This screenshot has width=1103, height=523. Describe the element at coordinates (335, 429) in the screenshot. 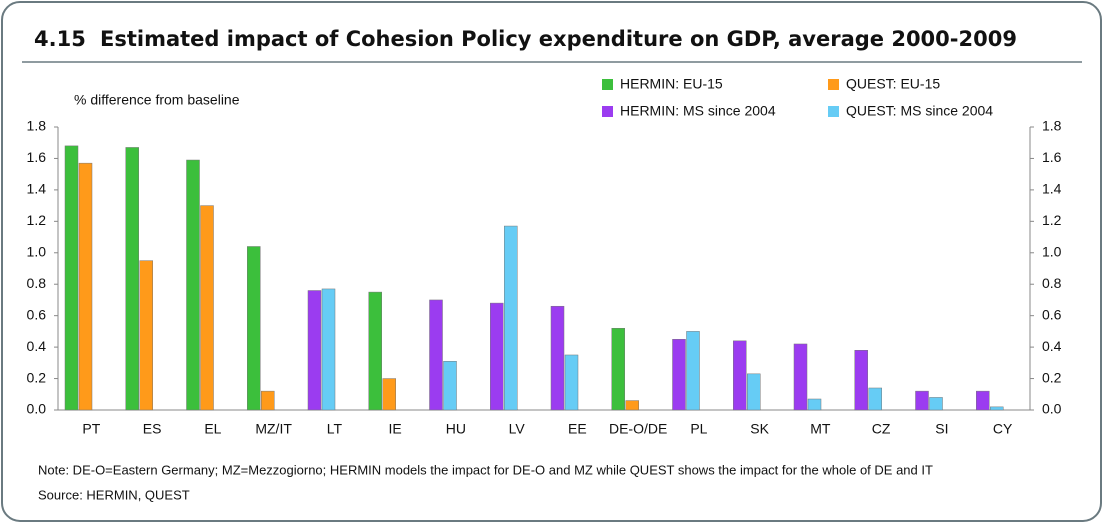

I see `x-tick-label: LT` at that location.